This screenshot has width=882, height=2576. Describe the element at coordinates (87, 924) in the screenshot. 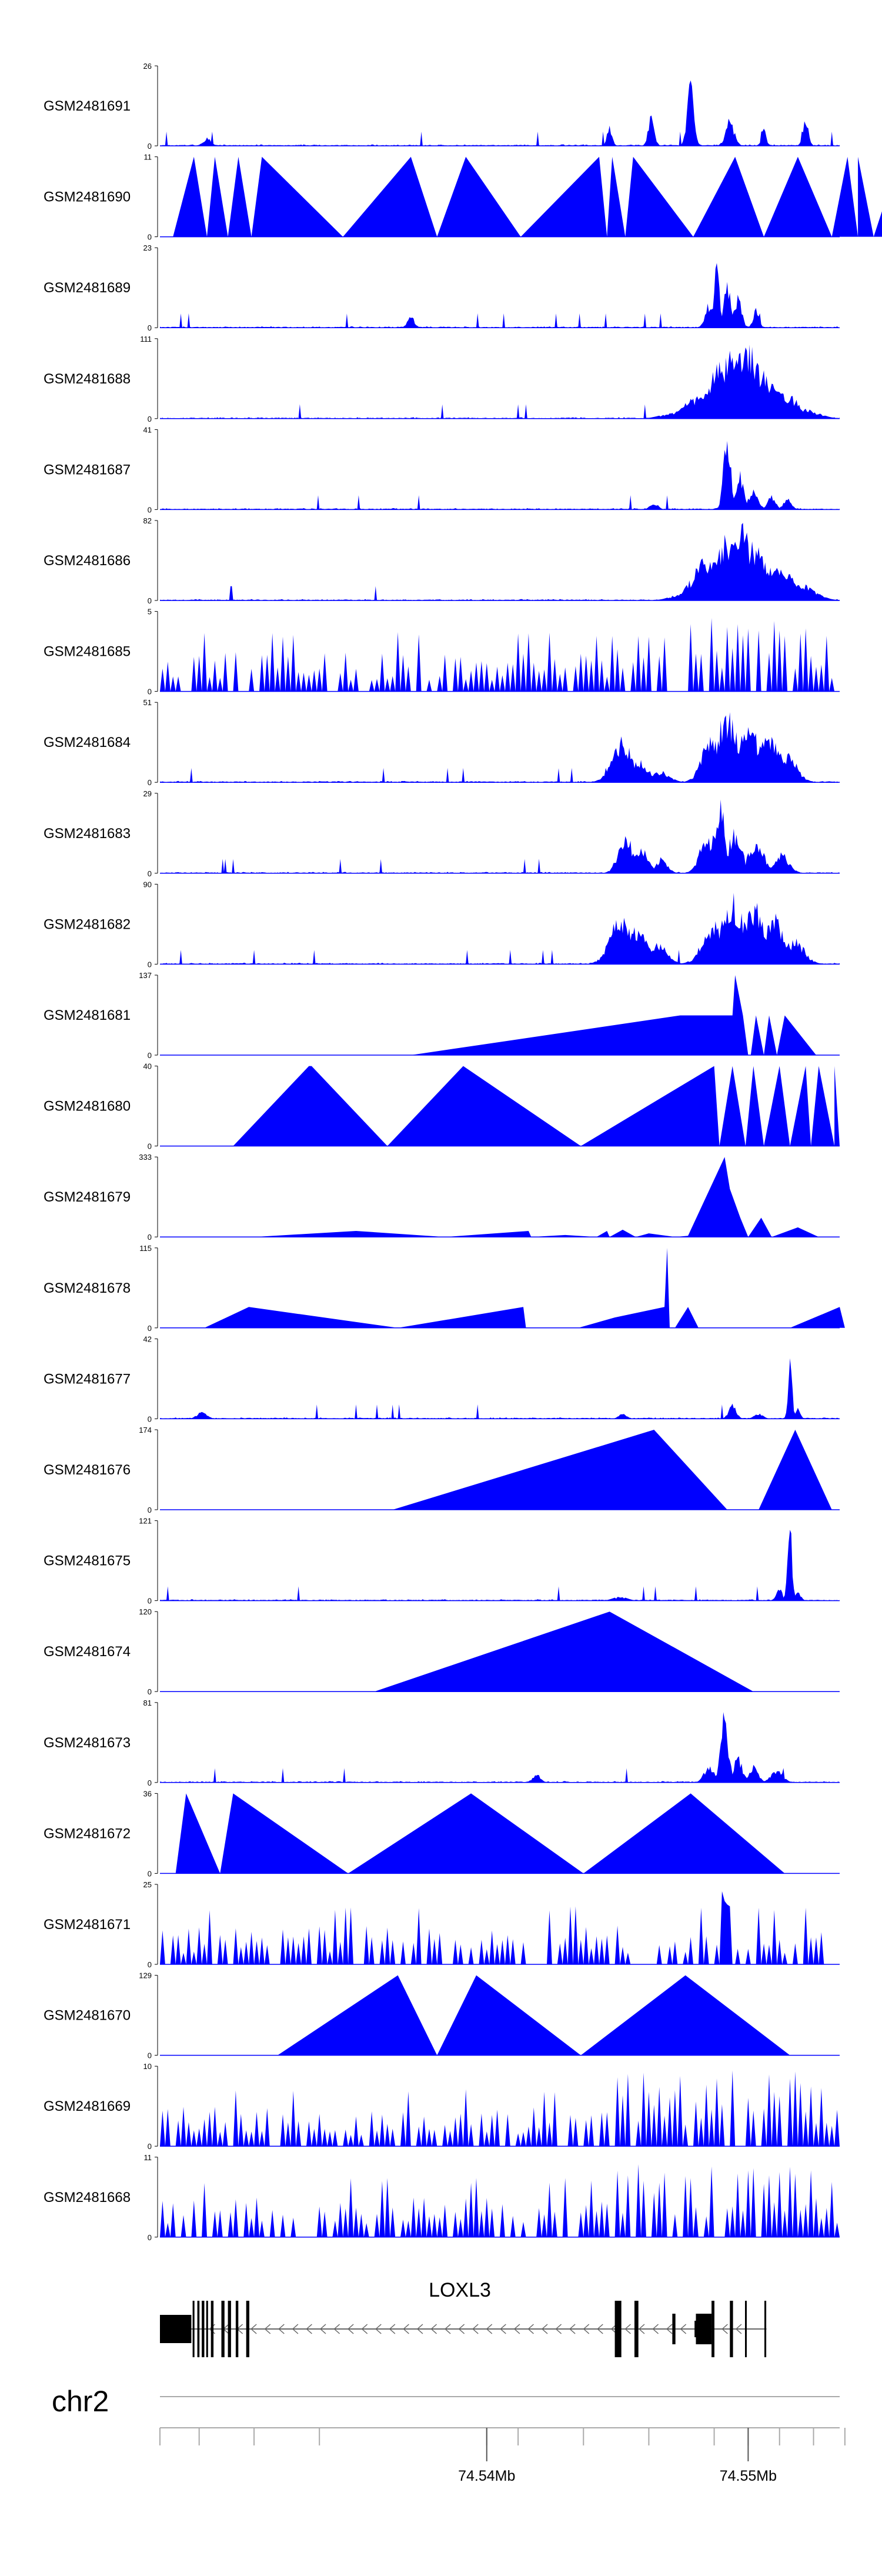

I see `track-label: GSM2481682` at that location.